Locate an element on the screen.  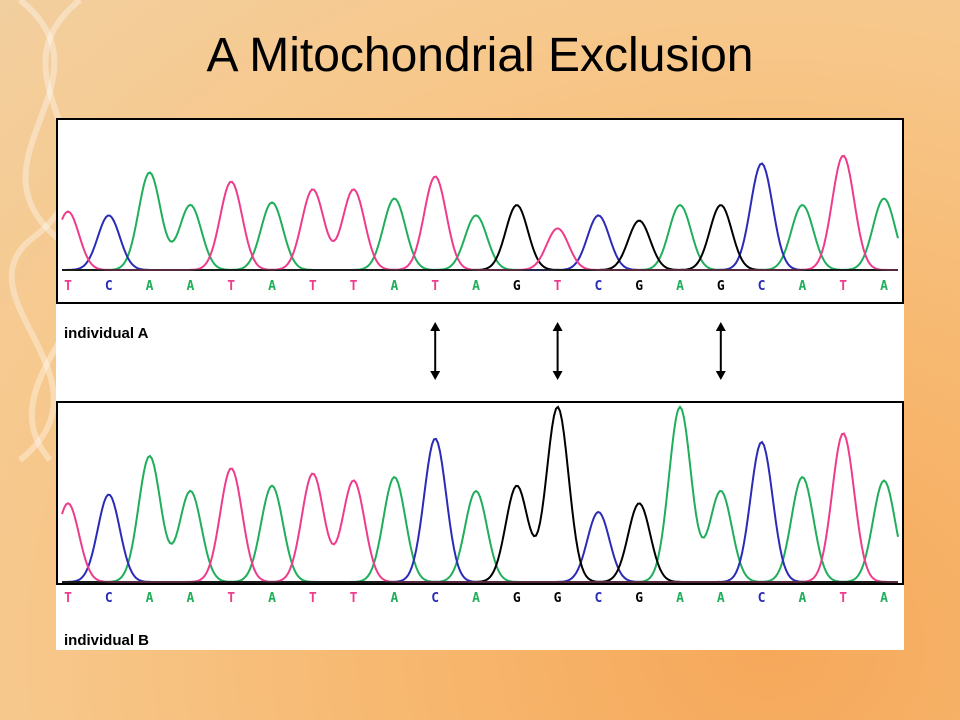
trace-g-panel-a is located at coordinates (480, 237).